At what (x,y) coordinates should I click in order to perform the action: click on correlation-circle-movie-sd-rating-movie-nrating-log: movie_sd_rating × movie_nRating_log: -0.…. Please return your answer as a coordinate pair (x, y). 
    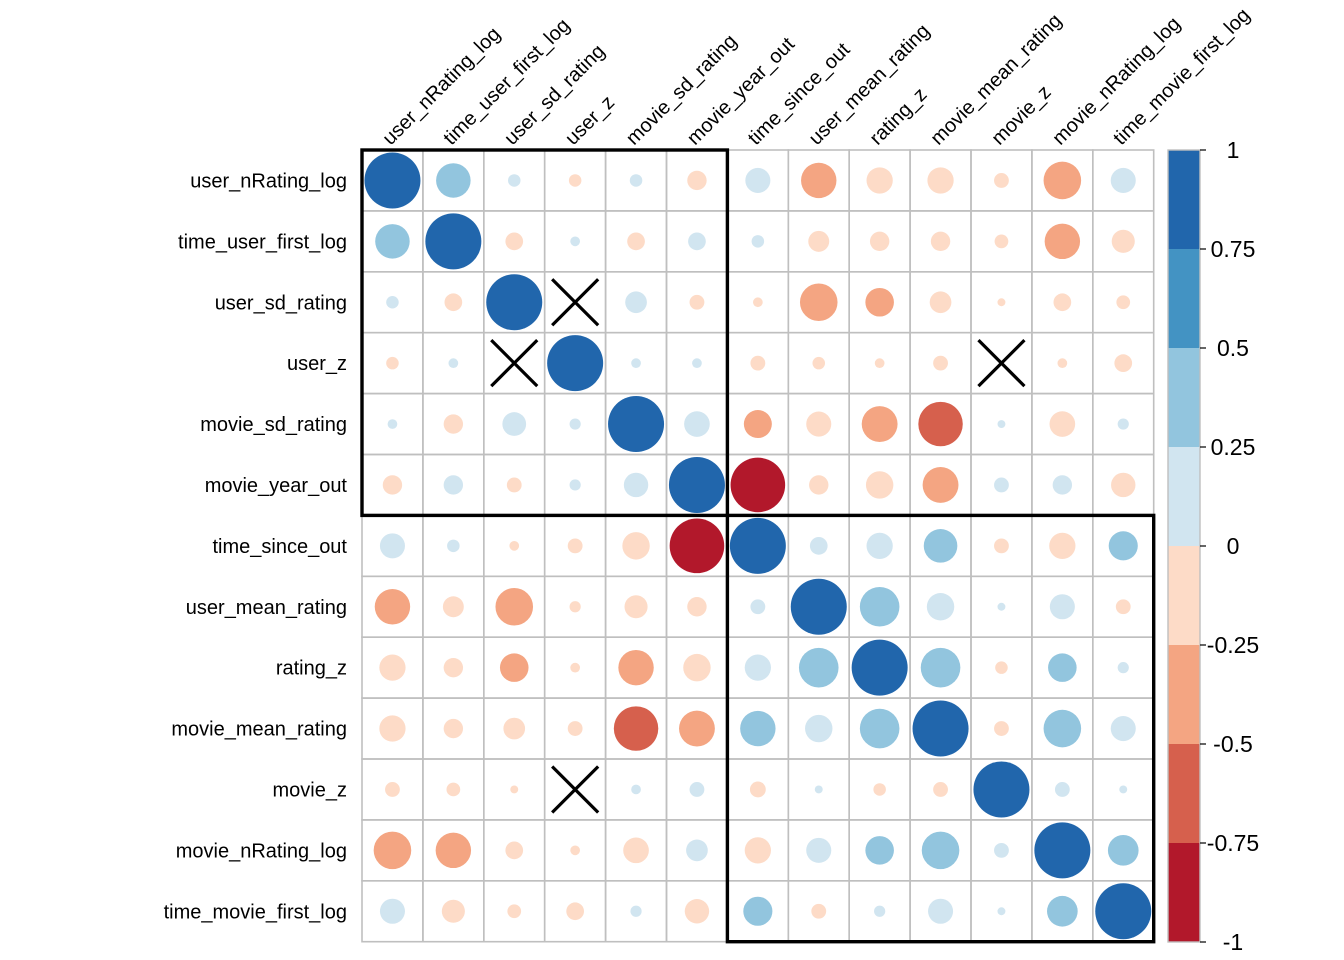
    Looking at the image, I should click on (1062, 424).